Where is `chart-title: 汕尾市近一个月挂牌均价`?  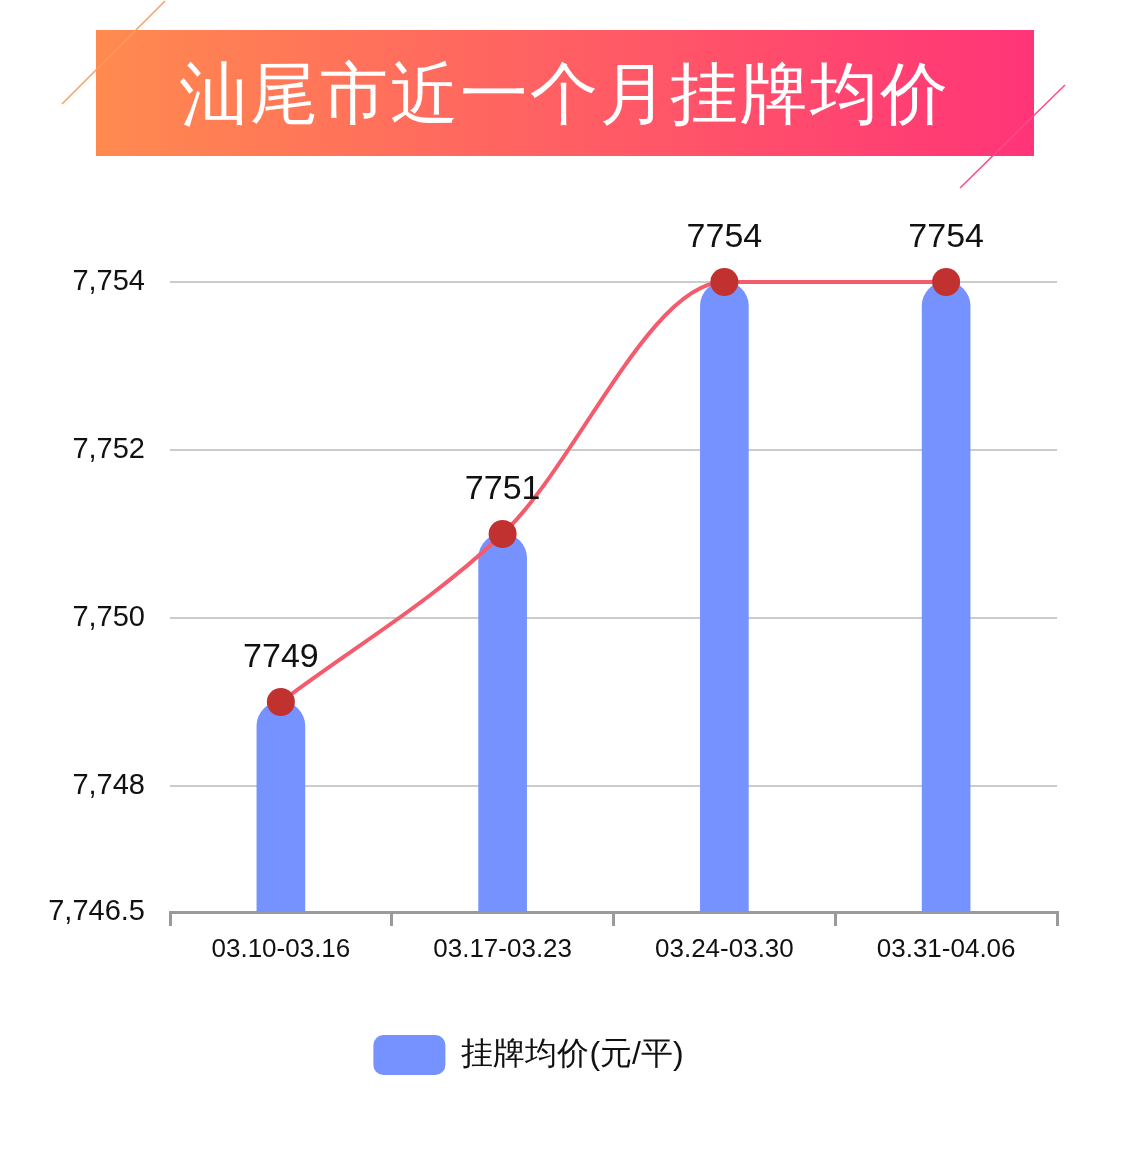
chart-title: 汕尾市近一个月挂牌均价 is located at coordinates (565, 93).